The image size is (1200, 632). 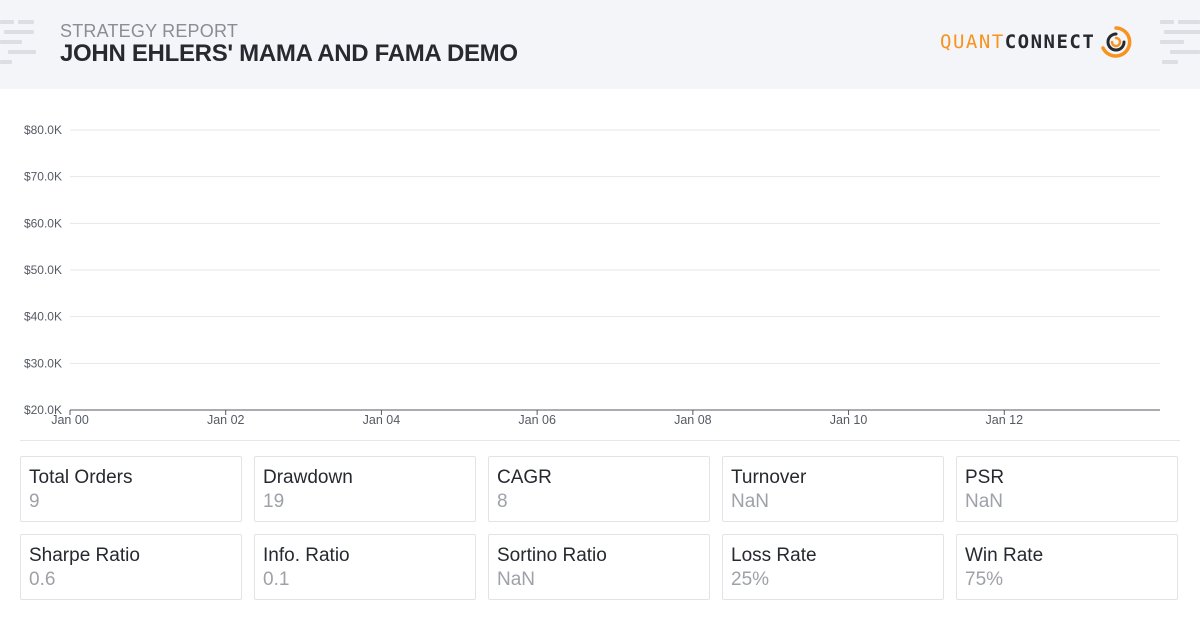 What do you see at coordinates (365, 567) in the screenshot?
I see `stat-card-info-ratio: Info. Ratio 0.1` at bounding box center [365, 567].